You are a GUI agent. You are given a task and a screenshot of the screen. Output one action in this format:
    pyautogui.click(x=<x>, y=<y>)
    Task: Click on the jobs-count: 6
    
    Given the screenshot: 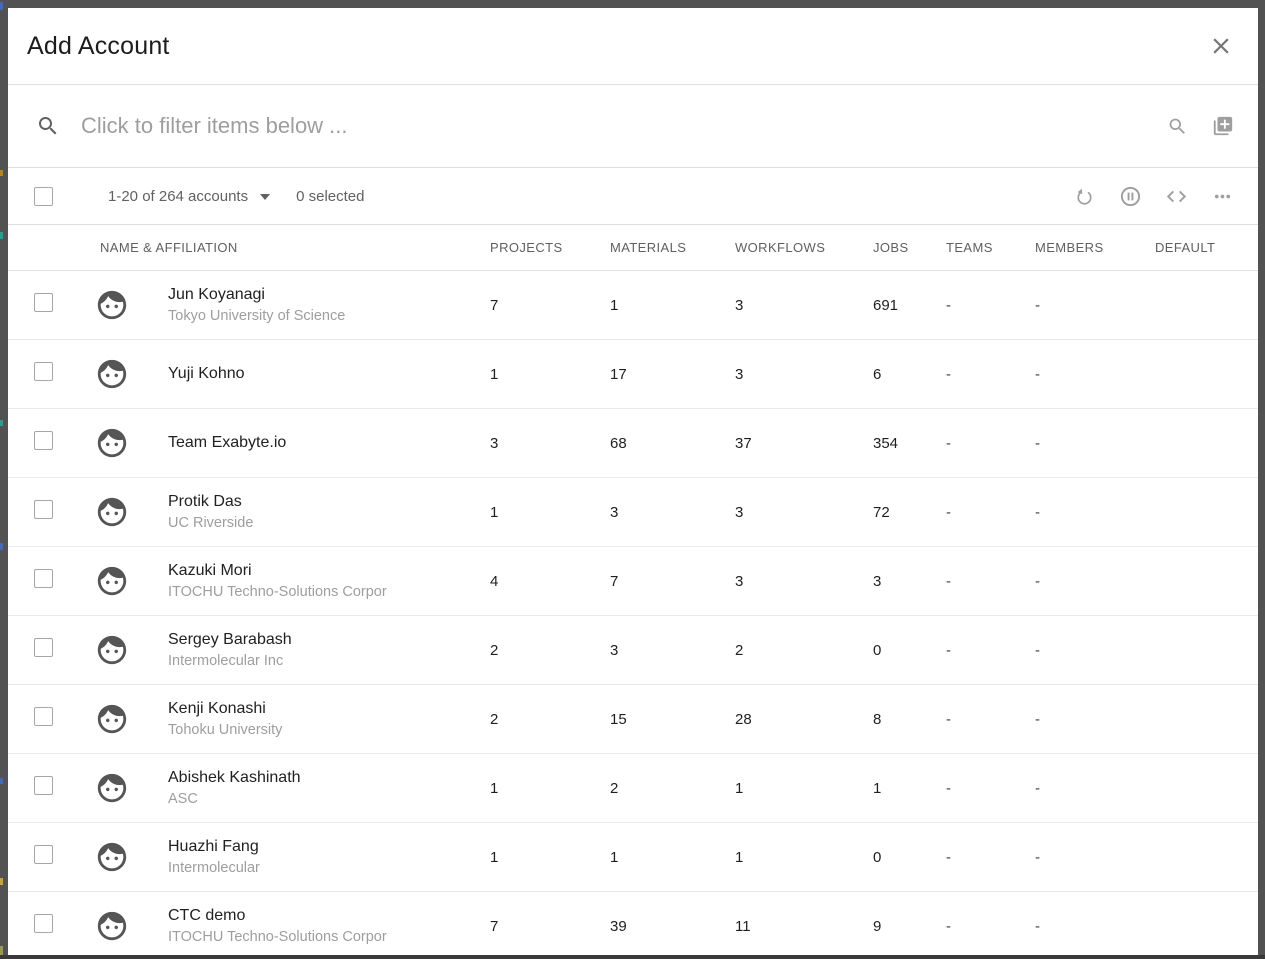 What is the action you would take?
    pyautogui.click(x=877, y=374)
    